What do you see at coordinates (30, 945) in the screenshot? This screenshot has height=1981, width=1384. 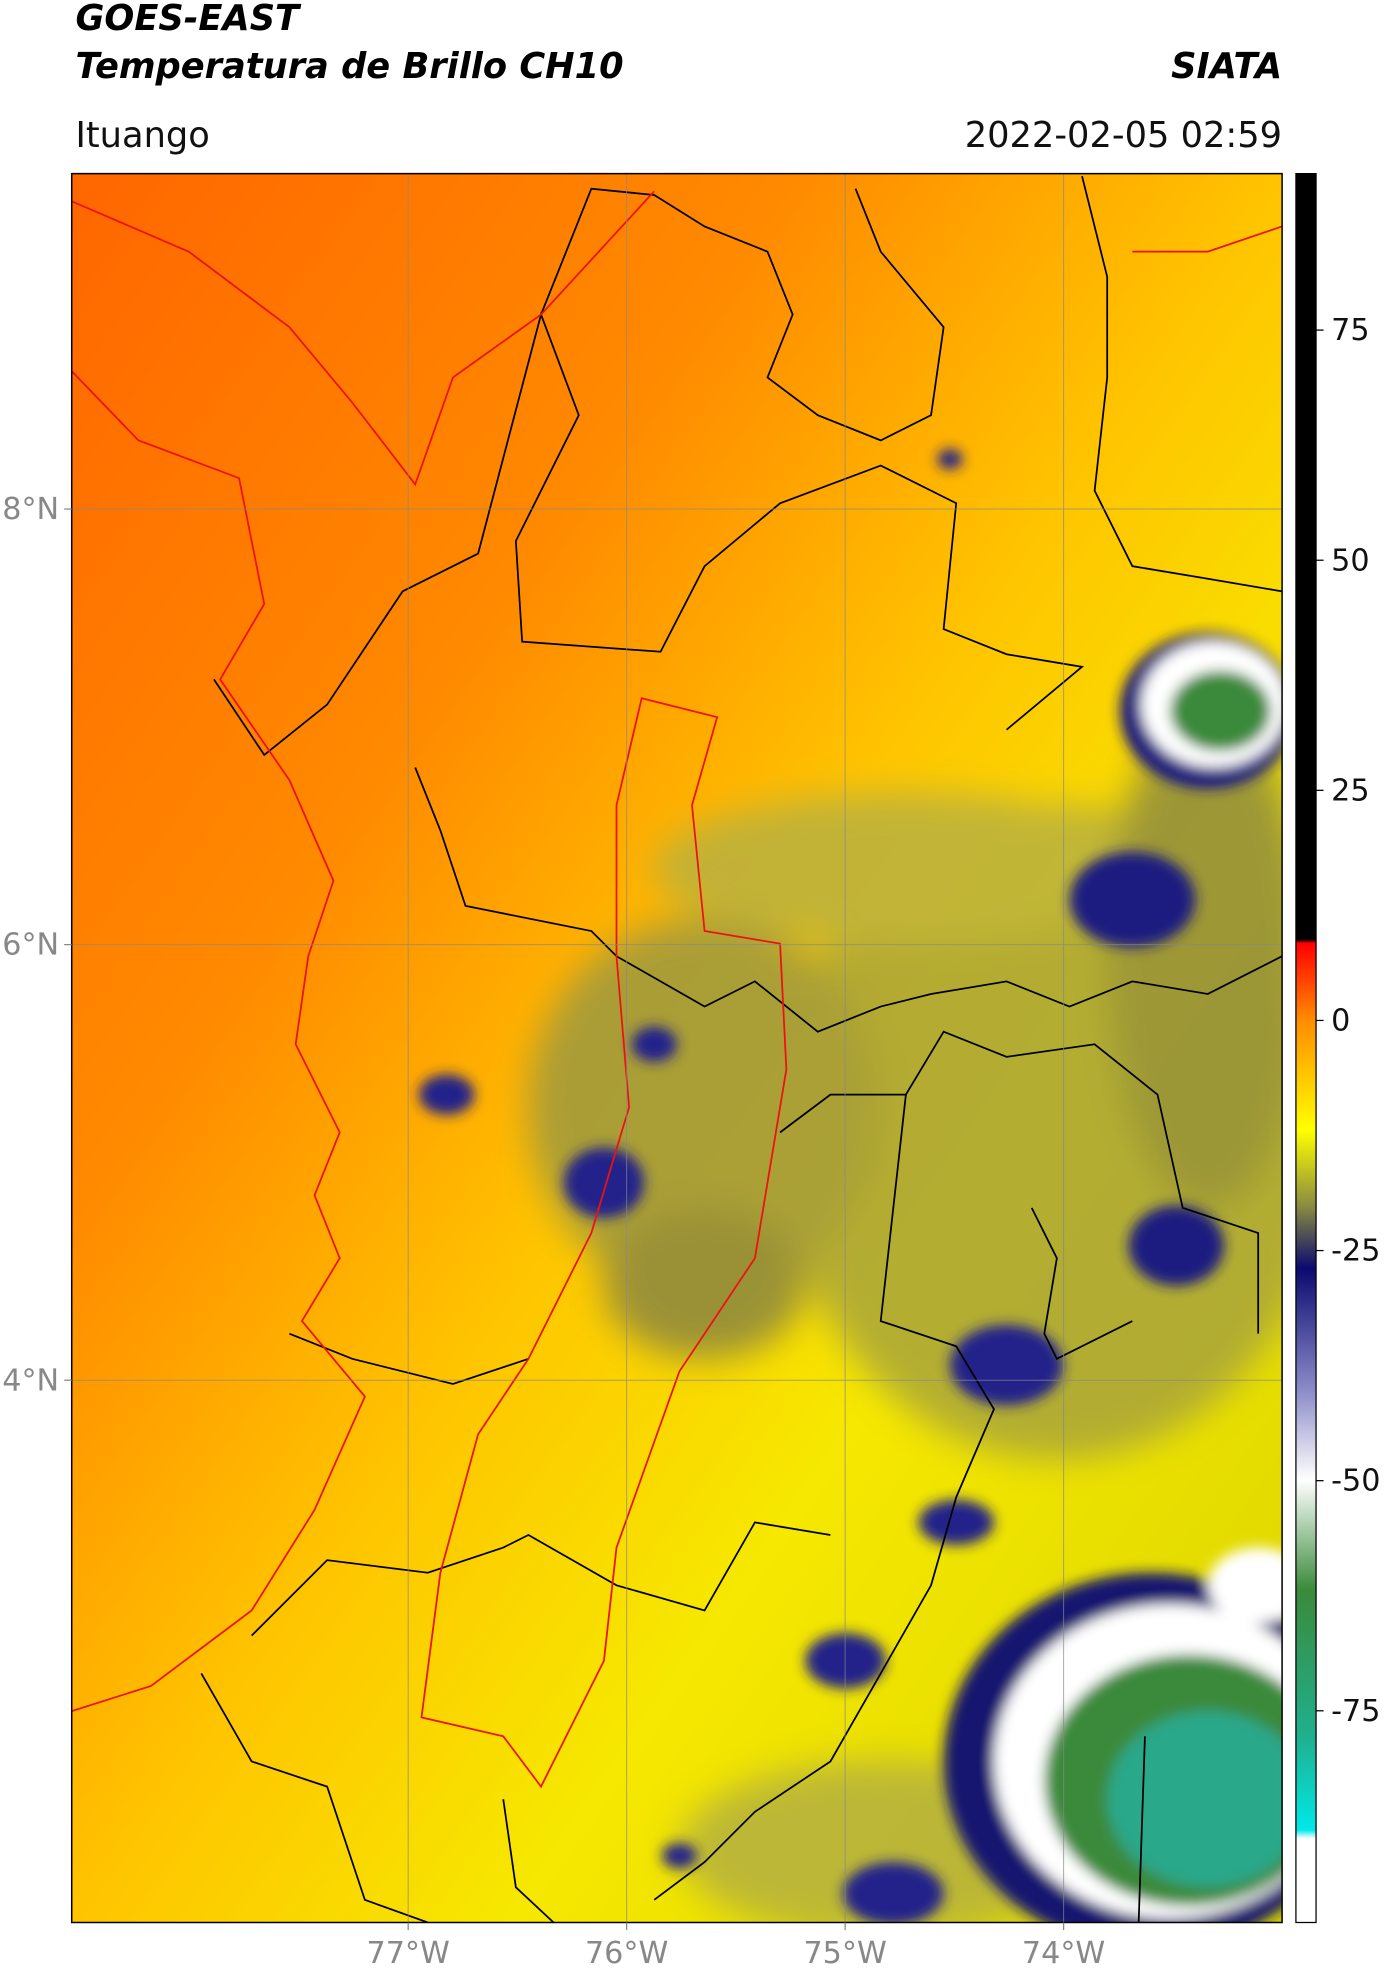 I see `lat-tick-label: 6°N` at bounding box center [30, 945].